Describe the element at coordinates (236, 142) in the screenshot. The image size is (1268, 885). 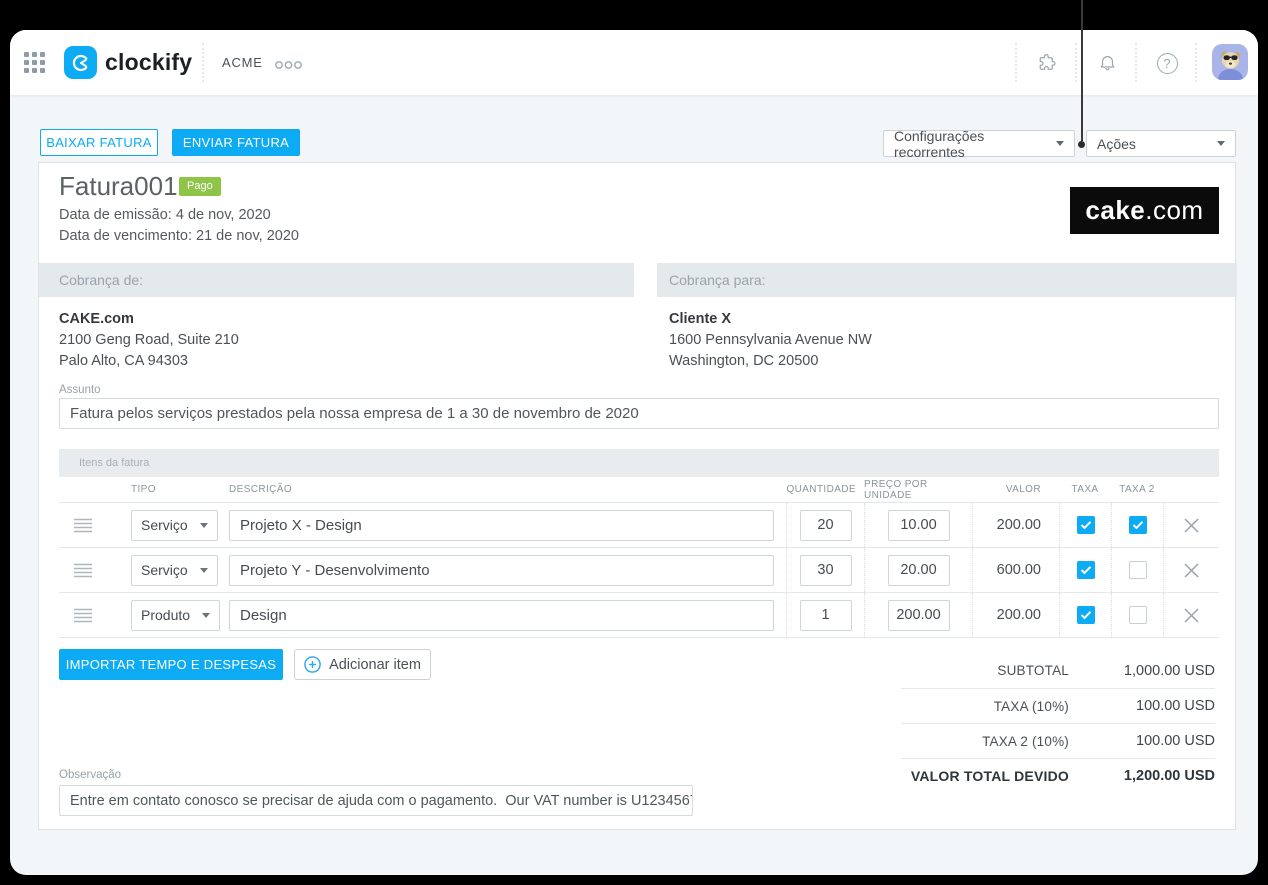
I see `send-invoice-button: ENVIAR FATURA` at that location.